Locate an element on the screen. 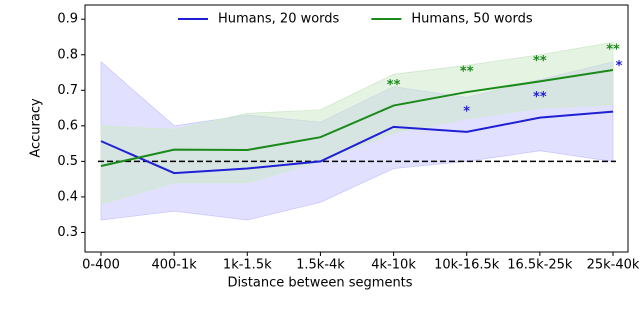  x-axis-label: Distance between segments is located at coordinates (319, 283).